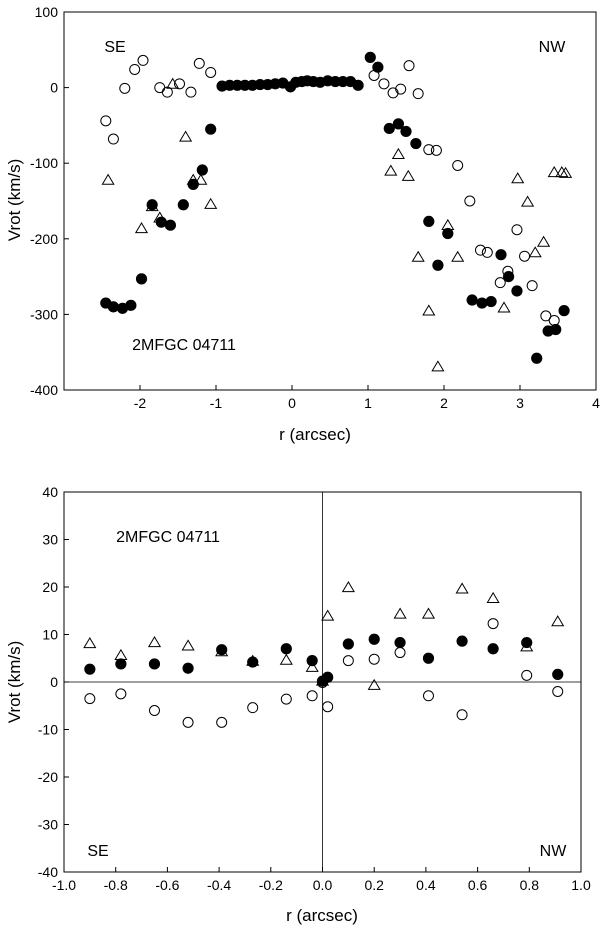 The image size is (600, 932). What do you see at coordinates (14, 200) in the screenshot?
I see `top-y-axis-label: Vrot (km/s)` at bounding box center [14, 200].